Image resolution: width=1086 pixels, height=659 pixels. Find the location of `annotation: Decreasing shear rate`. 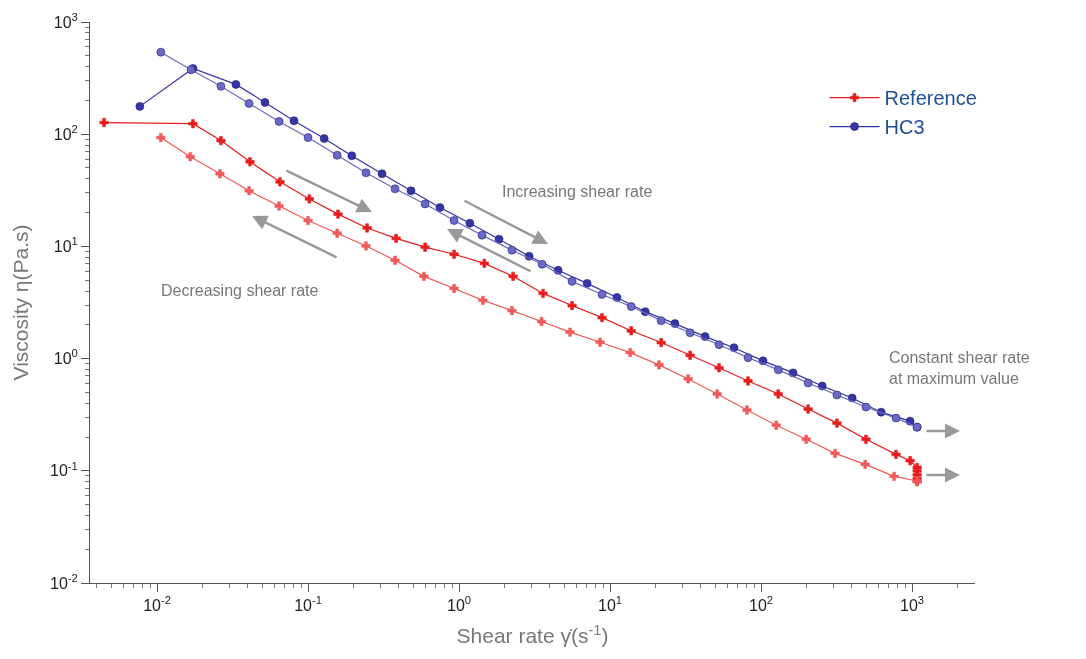

annotation: Decreasing shear rate is located at coordinates (240, 290).